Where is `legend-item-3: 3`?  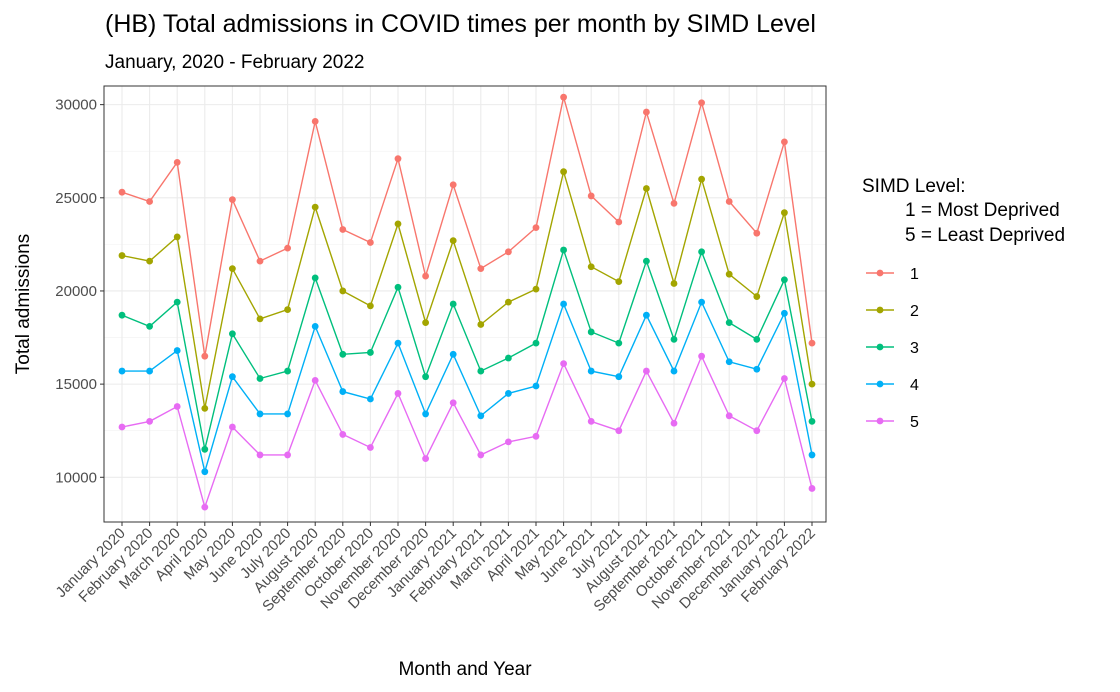
legend-item-3: 3 is located at coordinates (892, 348).